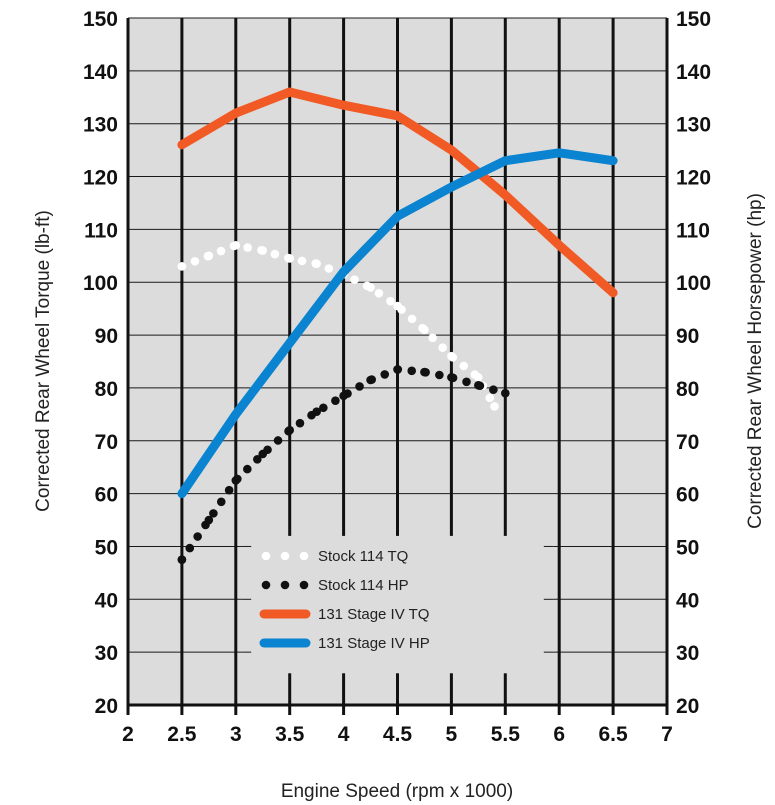  What do you see at coordinates (373, 614) in the screenshot?
I see `legend-label-131-stage-iv-tq: 131 Stage IV TQ` at bounding box center [373, 614].